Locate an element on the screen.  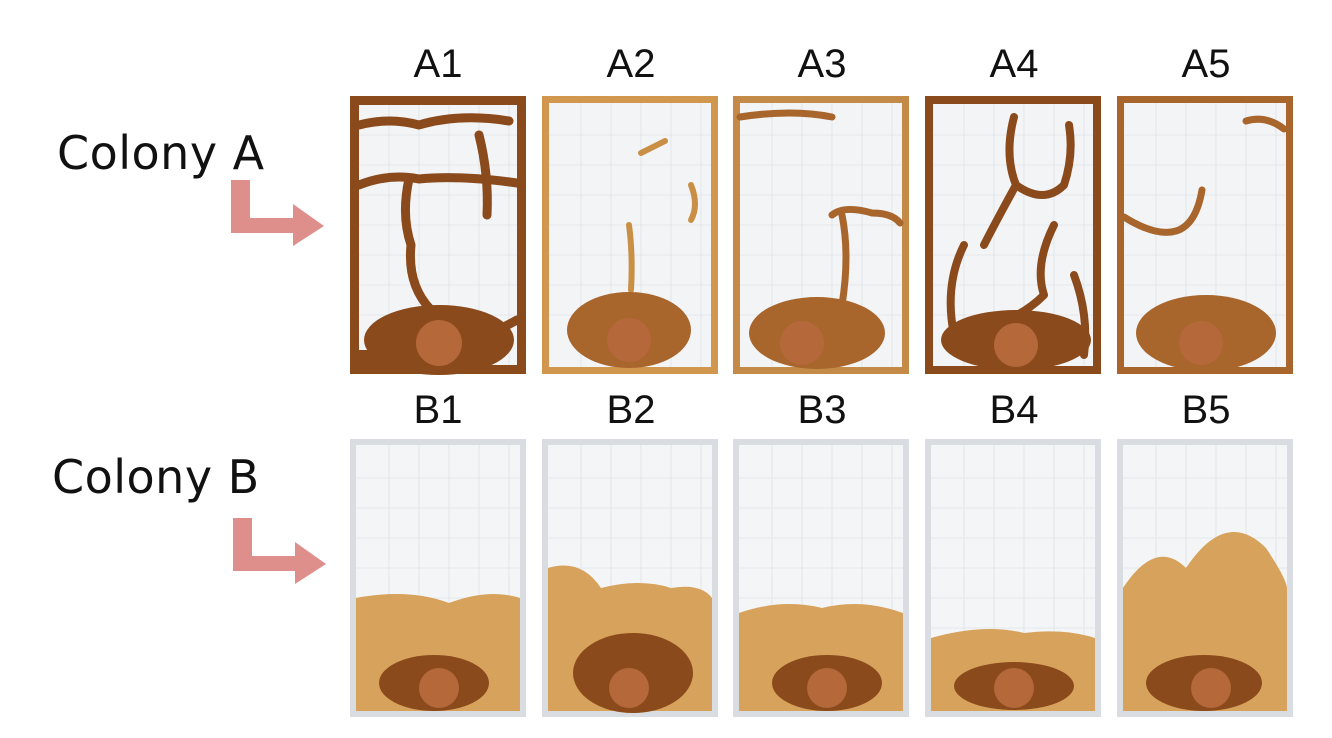
colony-b-label: Colony B is located at coordinates (156, 477).